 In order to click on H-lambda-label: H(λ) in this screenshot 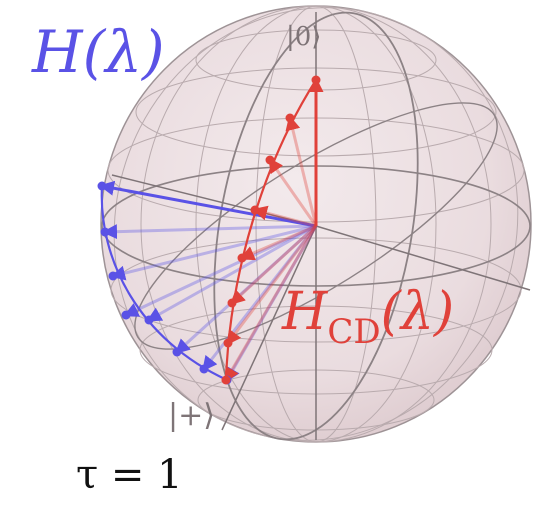, I will do `click(98, 52)`.